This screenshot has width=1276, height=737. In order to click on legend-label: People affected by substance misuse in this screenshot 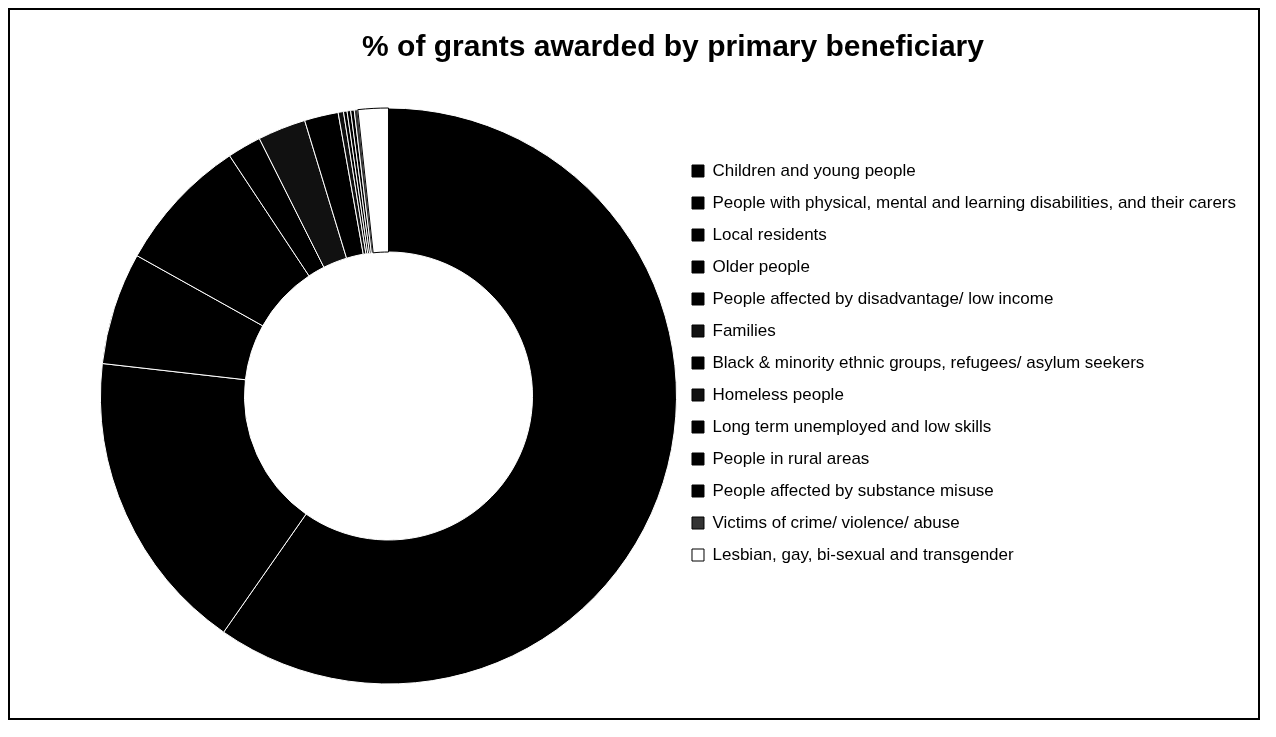, I will do `click(853, 490)`.